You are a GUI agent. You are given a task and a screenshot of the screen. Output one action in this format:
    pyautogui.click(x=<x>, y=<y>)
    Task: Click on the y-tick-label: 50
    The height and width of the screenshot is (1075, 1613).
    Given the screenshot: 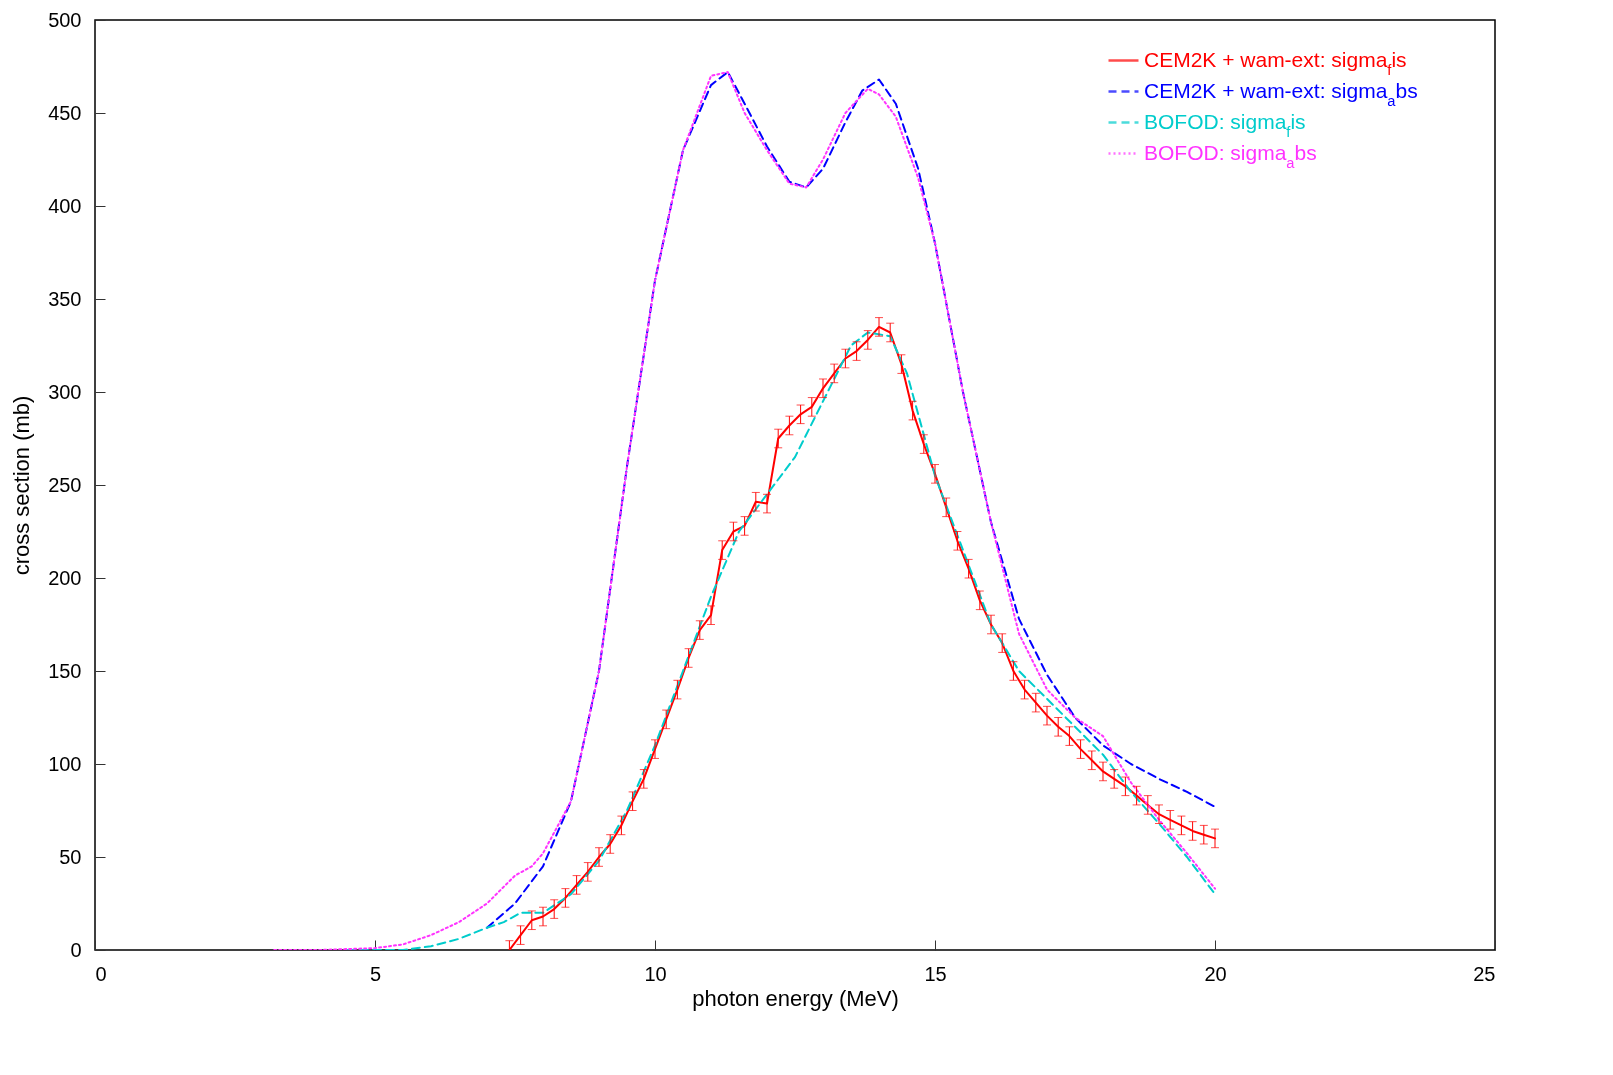 What is the action you would take?
    pyautogui.click(x=70, y=856)
    